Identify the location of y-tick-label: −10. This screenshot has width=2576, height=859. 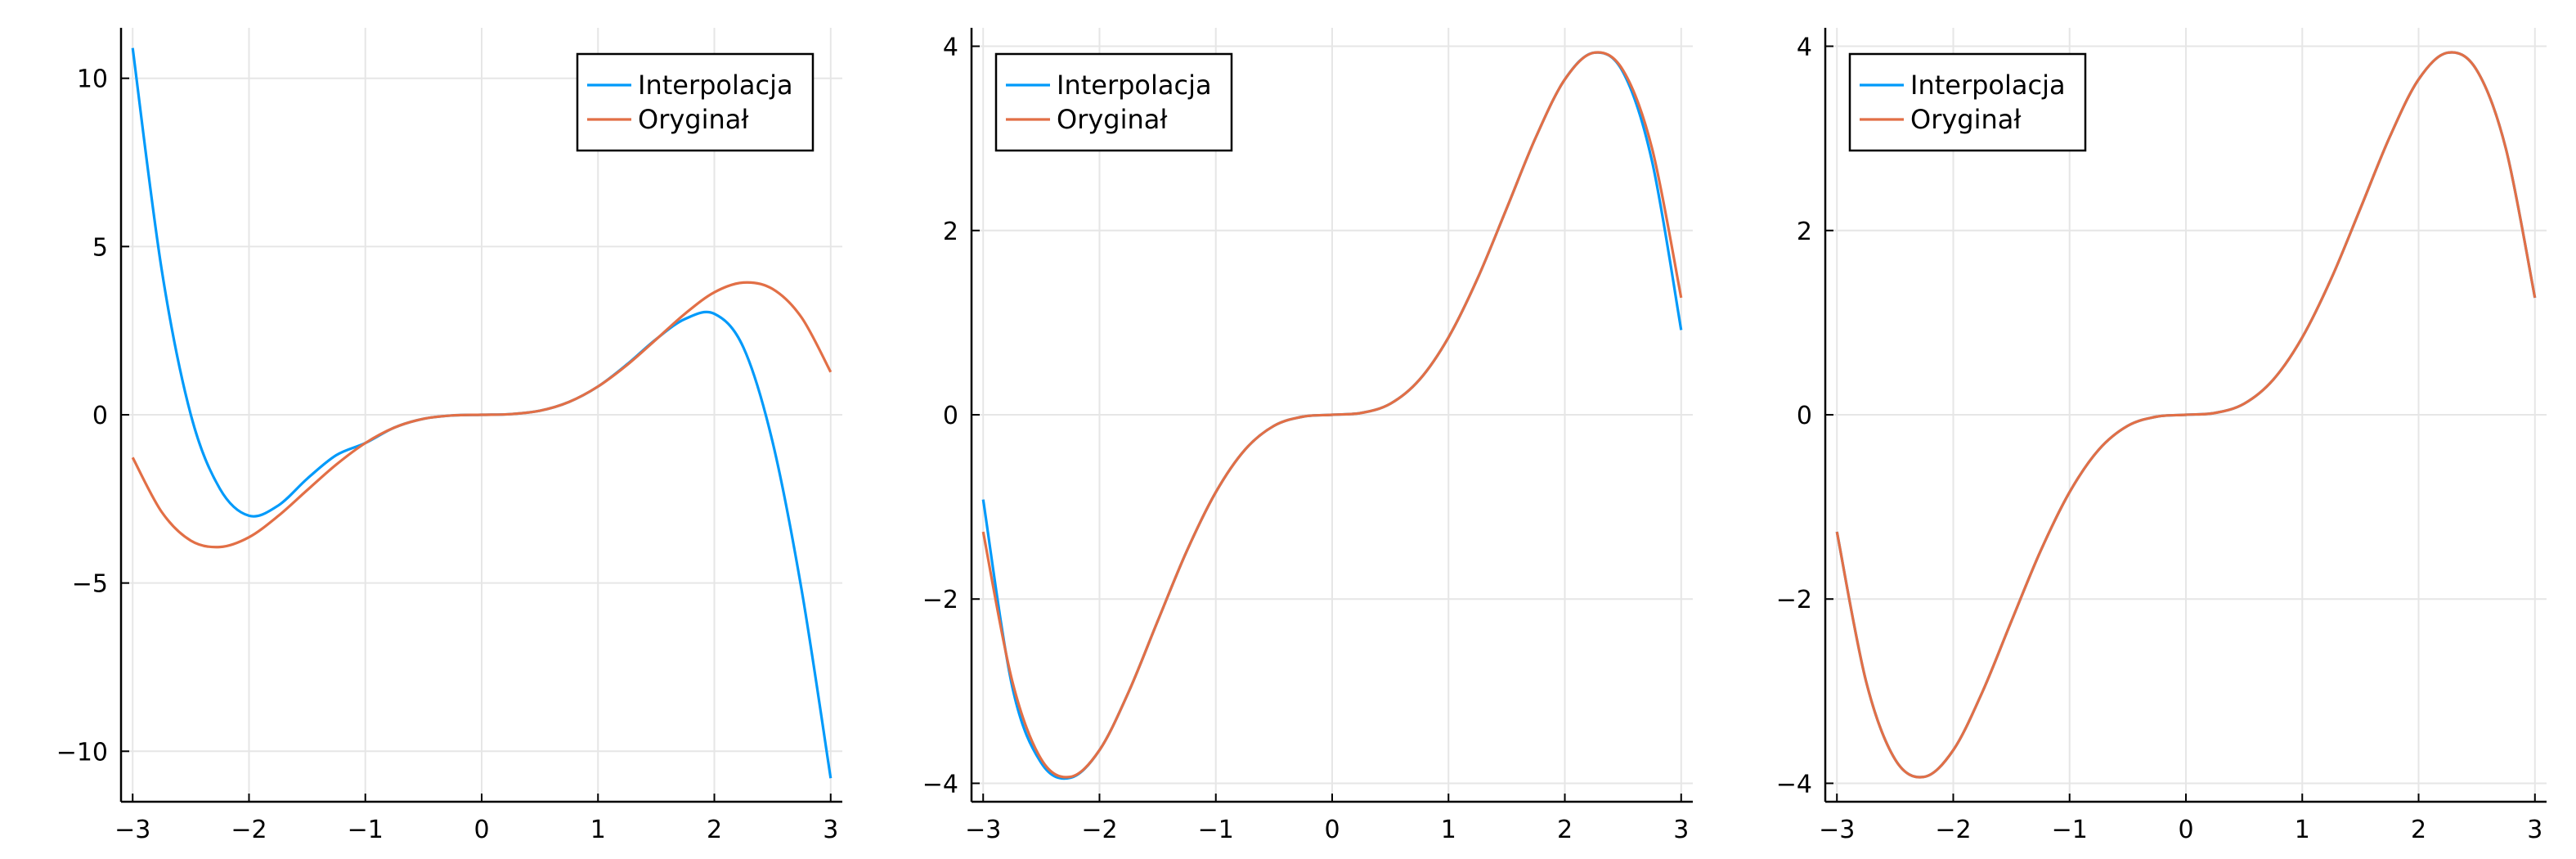
(82, 752).